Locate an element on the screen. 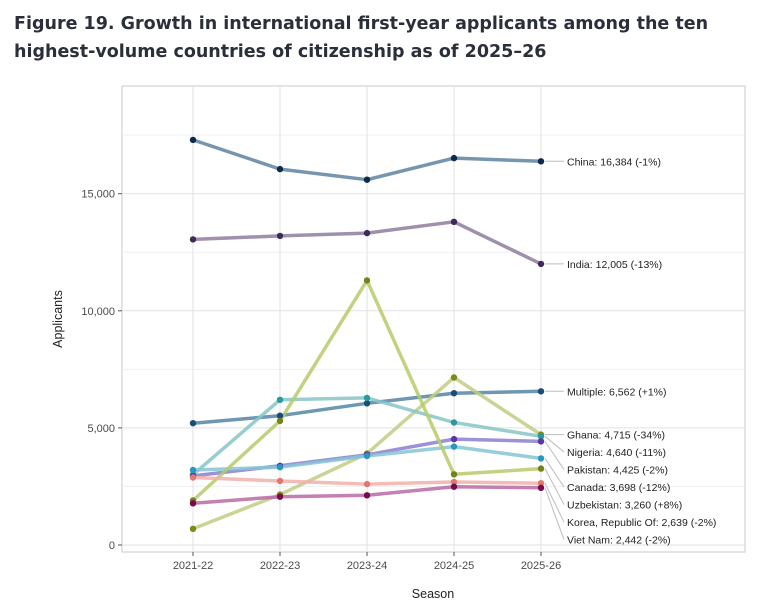 This screenshot has width=767, height=607. series-label: China: 16,384 (-1%) is located at coordinates (614, 162).